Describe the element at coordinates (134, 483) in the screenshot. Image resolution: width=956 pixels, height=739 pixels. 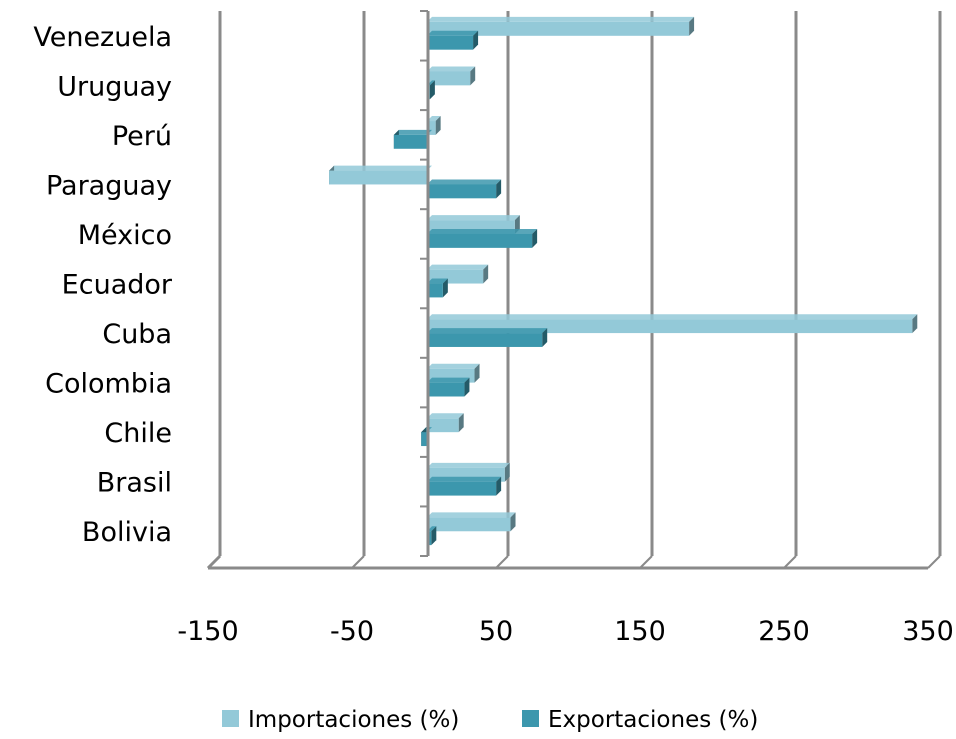
I see `category-label: Brasil` at that location.